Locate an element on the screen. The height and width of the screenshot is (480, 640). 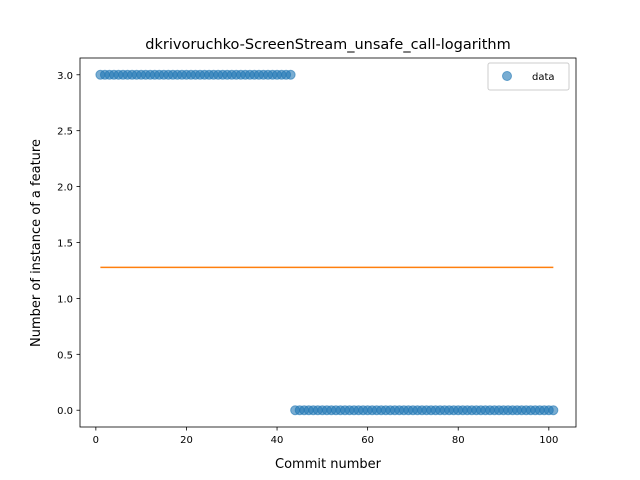
y-tick-label: 1.0 is located at coordinates (65, 299).